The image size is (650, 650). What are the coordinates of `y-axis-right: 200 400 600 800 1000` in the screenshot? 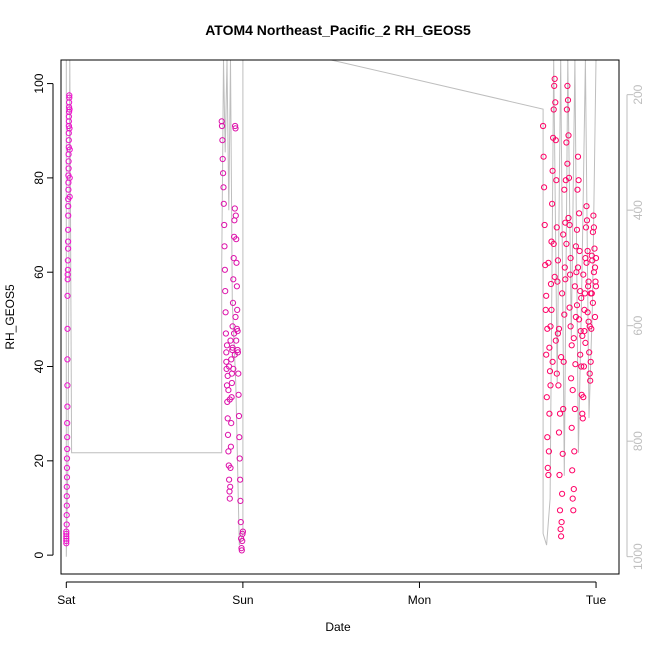 It's located at (635, 327).